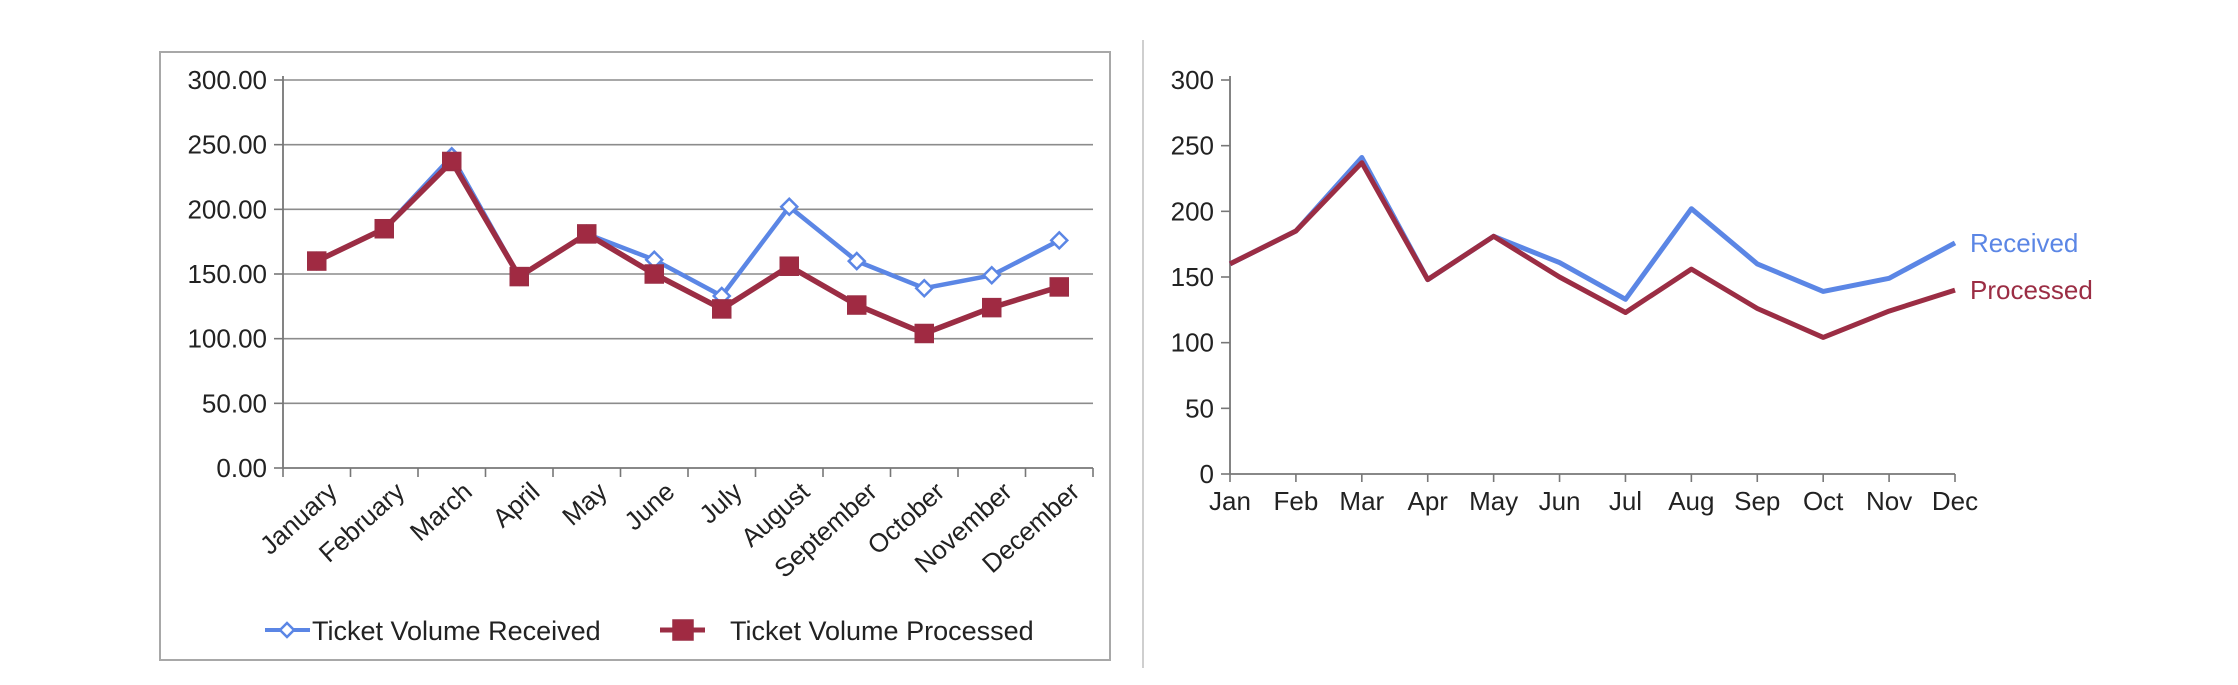 Image resolution: width=2238 pixels, height=685 pixels. I want to click on right-x-tick-label: Jan, so click(1230, 501).